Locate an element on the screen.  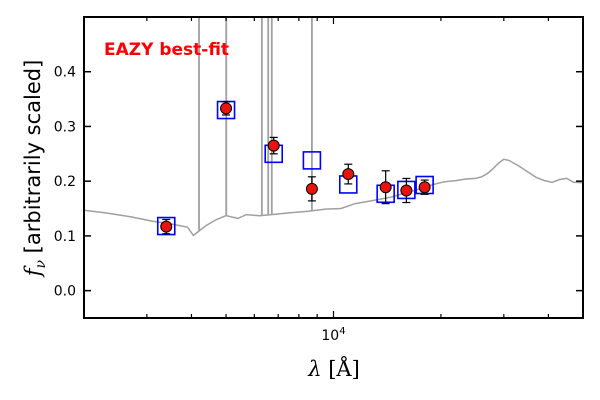
y-label-text: [arbitrarily scaled] is located at coordinates (33, 160).